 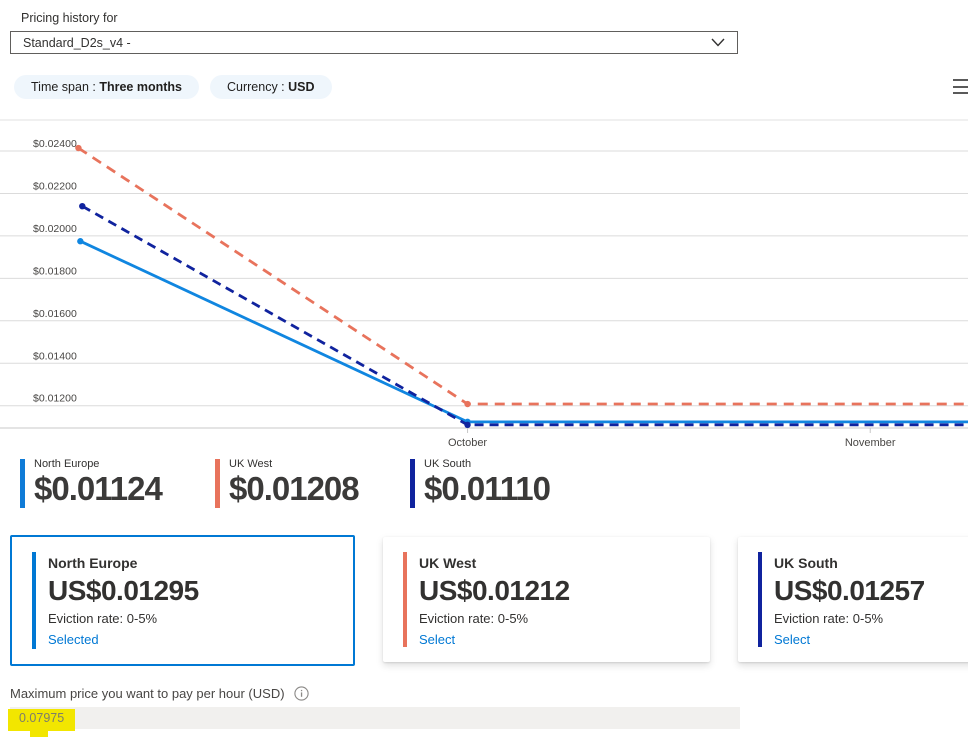 I want to click on legend-price: $0.01124, so click(x=98, y=488).